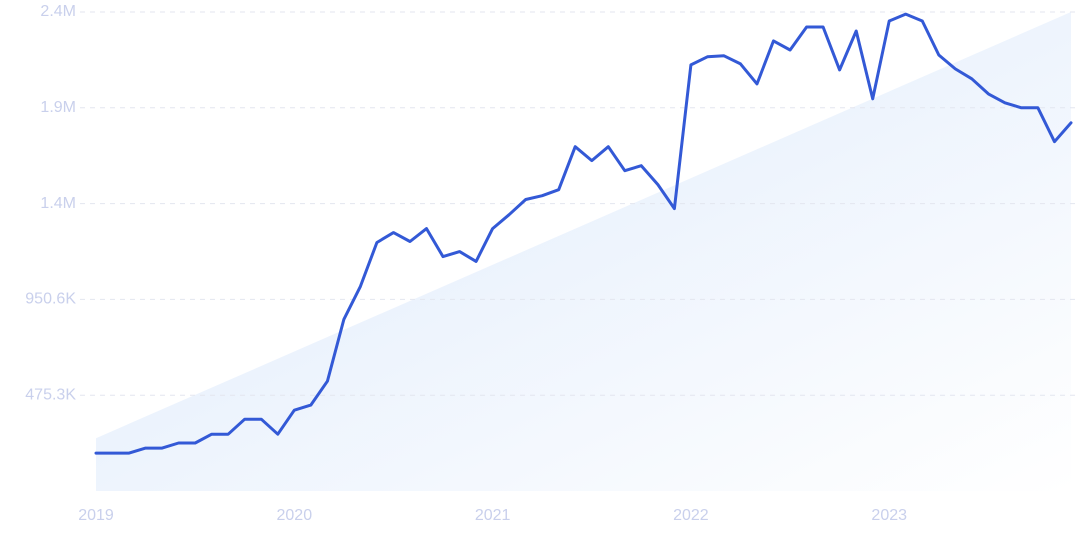 This screenshot has height=537, width=1075. What do you see at coordinates (96, 515) in the screenshot?
I see `x-tick-label: 2019` at bounding box center [96, 515].